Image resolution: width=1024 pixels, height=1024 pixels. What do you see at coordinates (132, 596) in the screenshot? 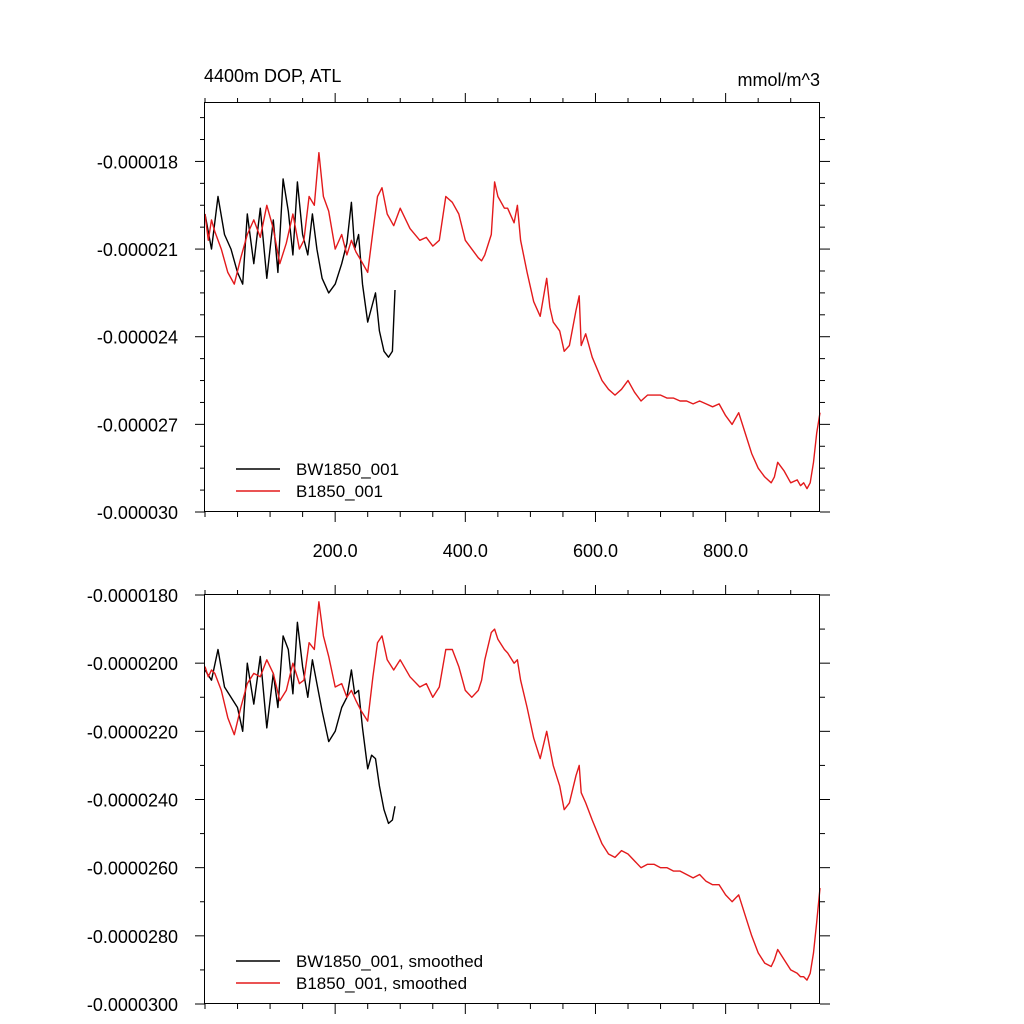
I see `y-tick-label: -0.0000180` at bounding box center [132, 596].